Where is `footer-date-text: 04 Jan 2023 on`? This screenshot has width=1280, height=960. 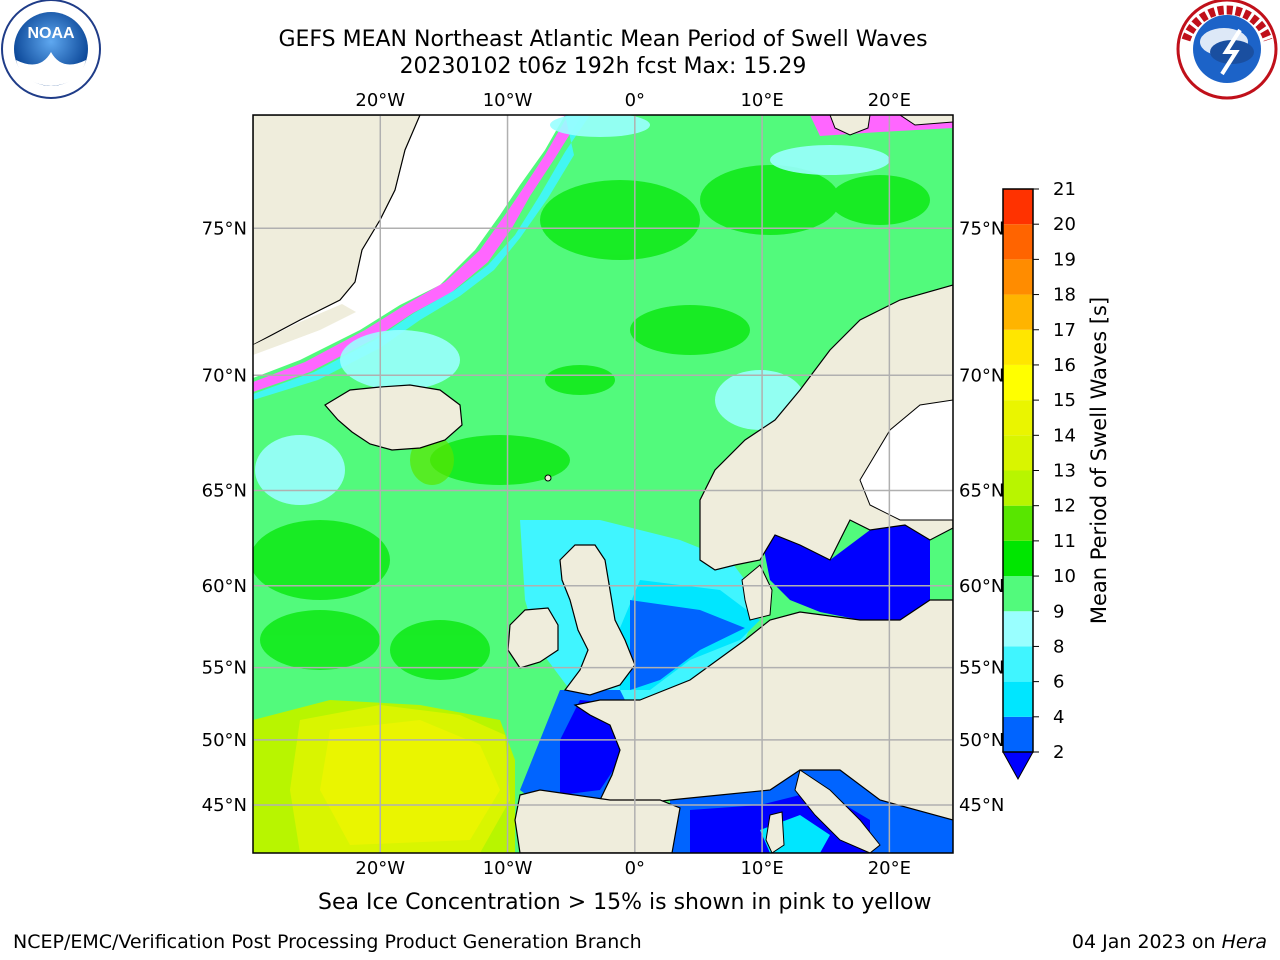 footer-date-text: 04 Jan 2023 on is located at coordinates (1146, 942).